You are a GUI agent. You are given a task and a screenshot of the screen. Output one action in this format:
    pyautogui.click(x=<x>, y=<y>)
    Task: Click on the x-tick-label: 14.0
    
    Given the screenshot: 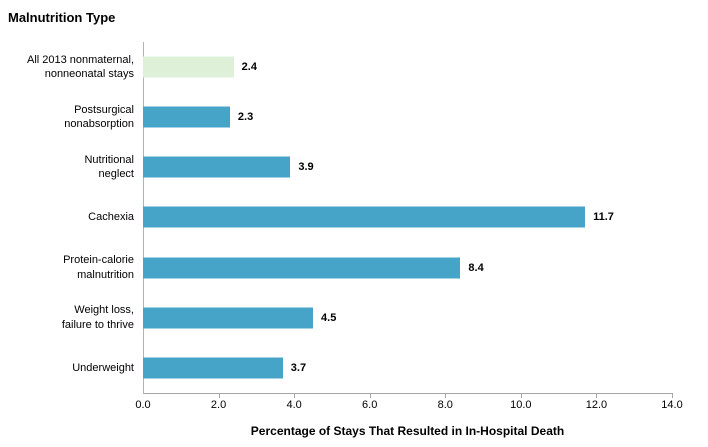 What is the action you would take?
    pyautogui.click(x=672, y=405)
    